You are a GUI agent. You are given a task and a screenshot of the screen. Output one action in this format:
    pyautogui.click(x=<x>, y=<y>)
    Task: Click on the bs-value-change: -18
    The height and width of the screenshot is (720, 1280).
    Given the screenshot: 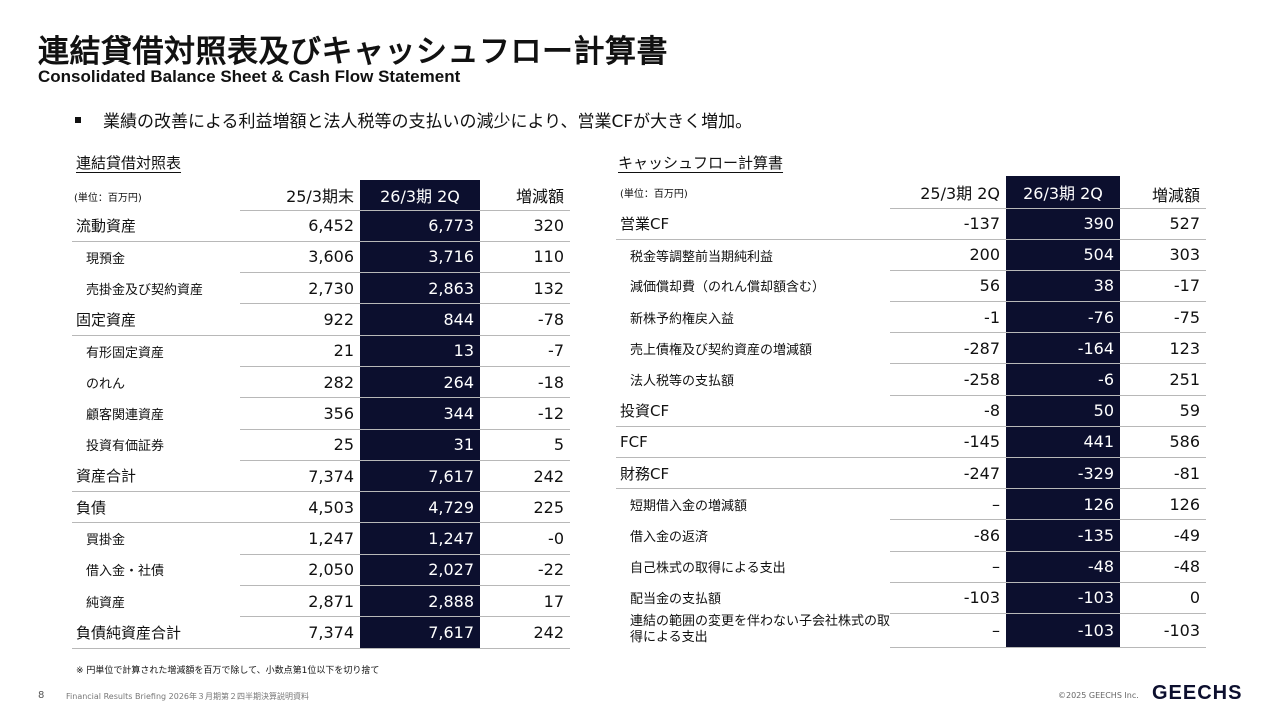 What is the action you would take?
    pyautogui.click(x=525, y=382)
    